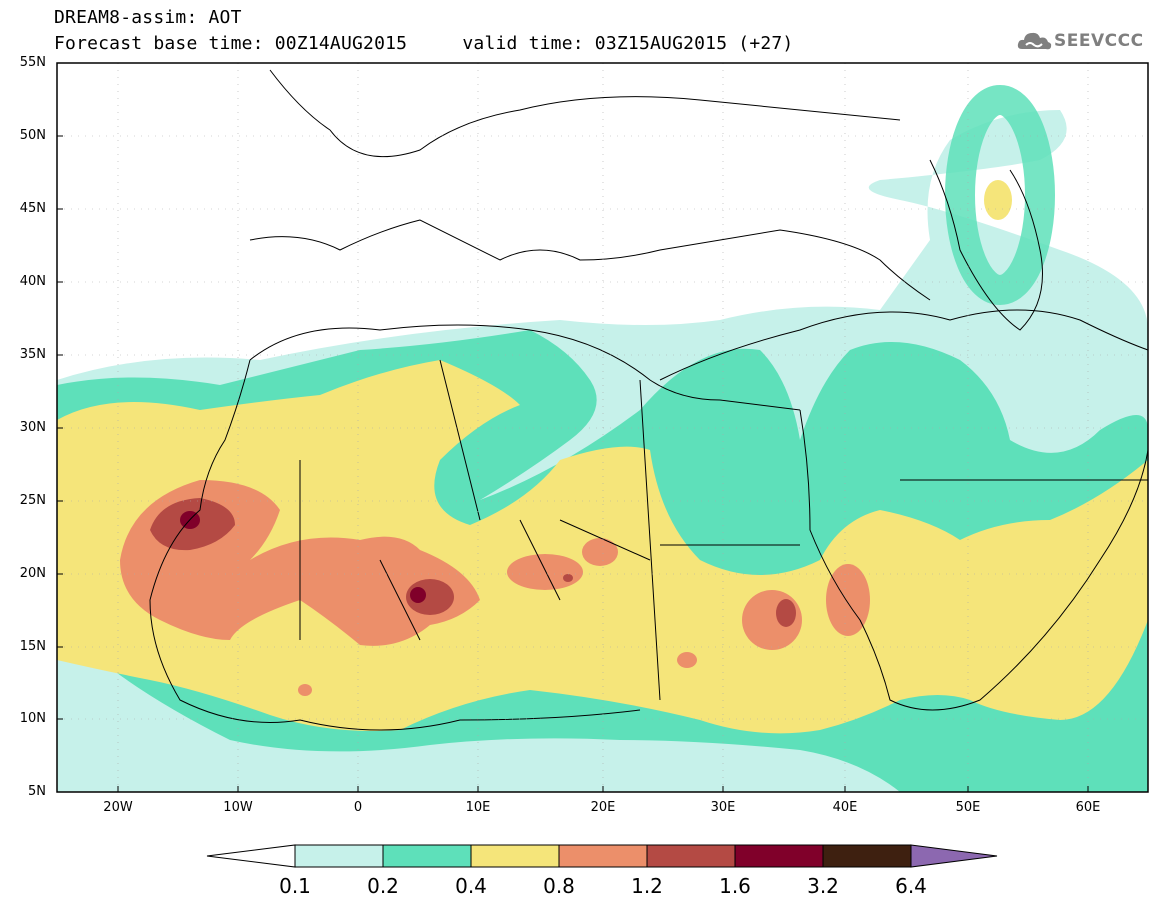 This screenshot has height=905, width=1165. Describe the element at coordinates (845, 807) in the screenshot. I see `lon-label: 40E` at that location.